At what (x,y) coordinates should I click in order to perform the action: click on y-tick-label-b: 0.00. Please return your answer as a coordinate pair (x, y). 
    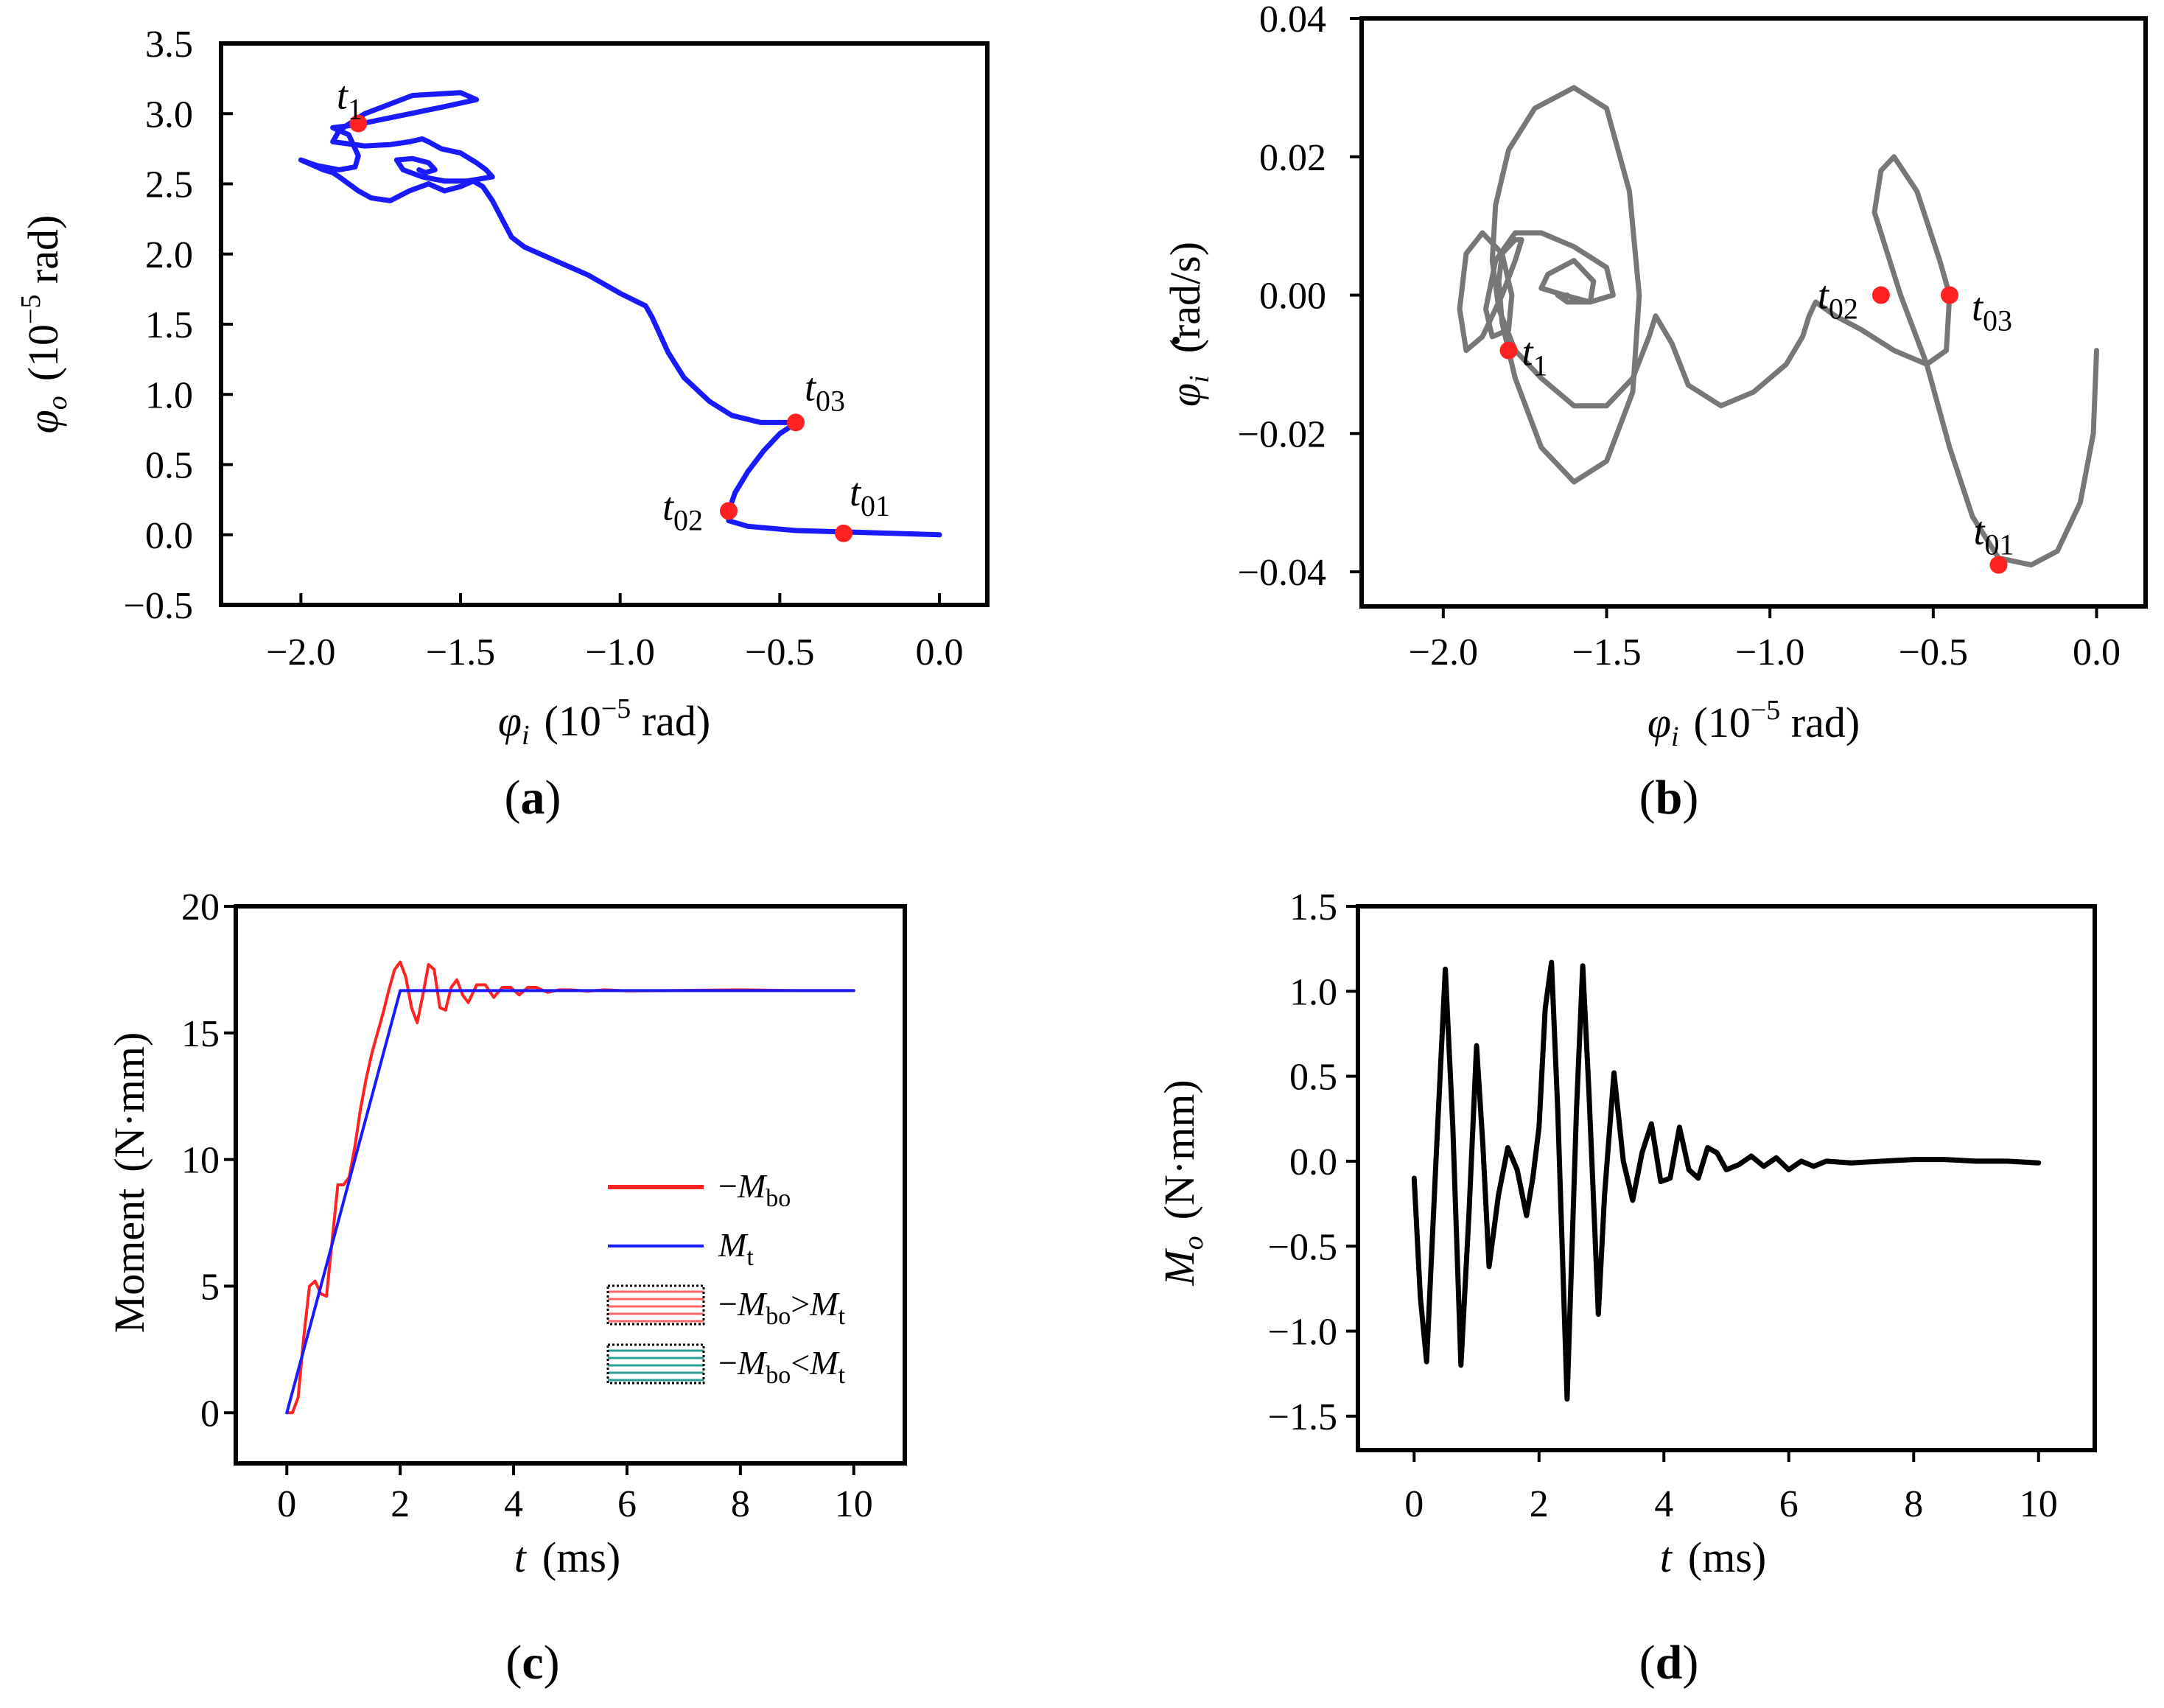
    Looking at the image, I should click on (1292, 297).